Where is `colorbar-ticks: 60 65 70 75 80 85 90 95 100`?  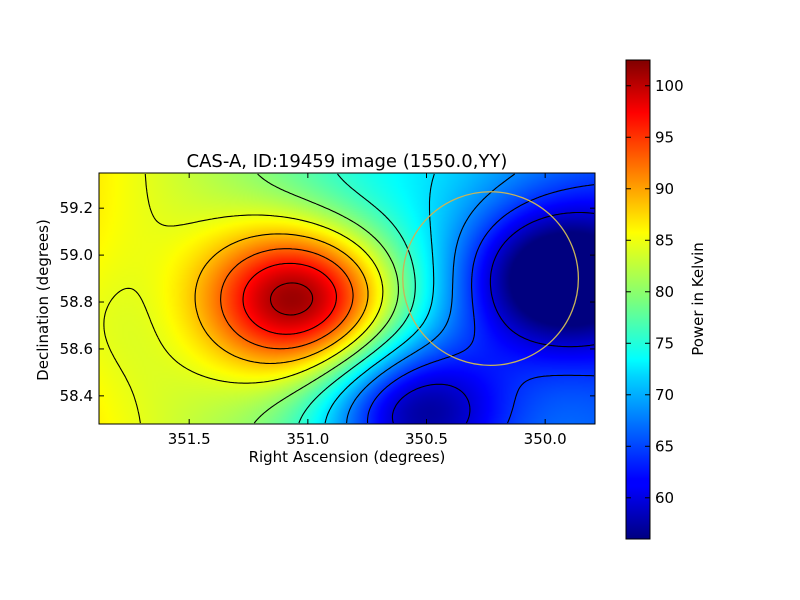
colorbar-ticks: 60 65 70 75 80 85 90 95 100 is located at coordinates (655, 292).